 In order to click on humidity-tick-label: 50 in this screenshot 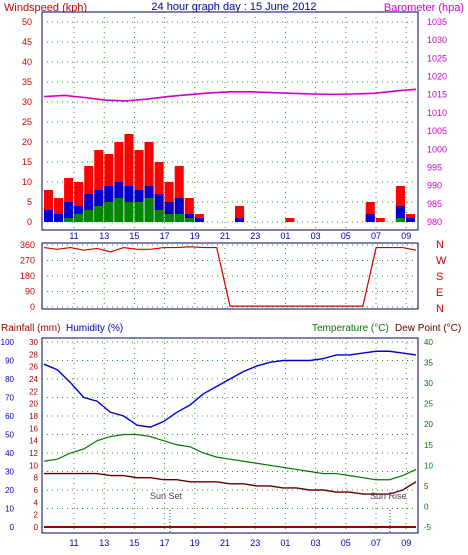, I will do `click(9, 435)`.